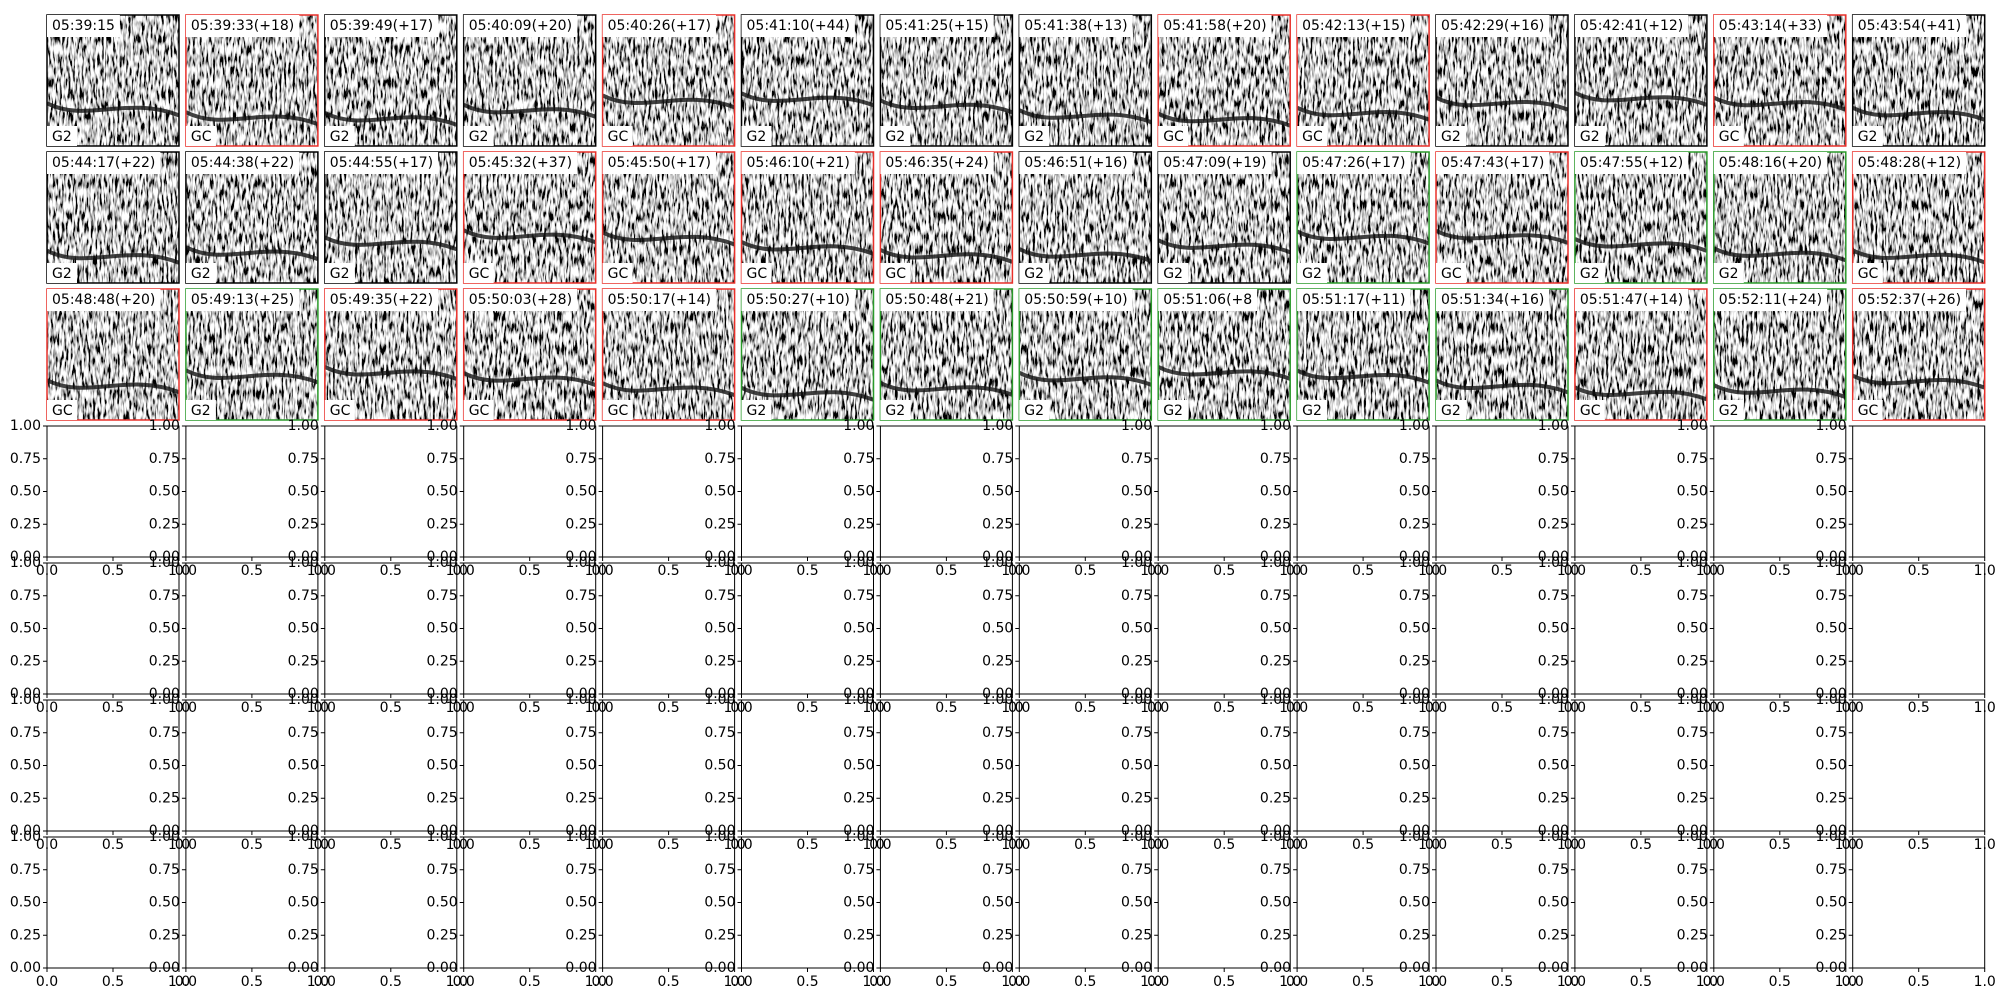 This screenshot has height=1000, width=2000. What do you see at coordinates (946, 217) in the screenshot?
I see `spectrogram-panel: 05:46:35(+24) GC` at bounding box center [946, 217].